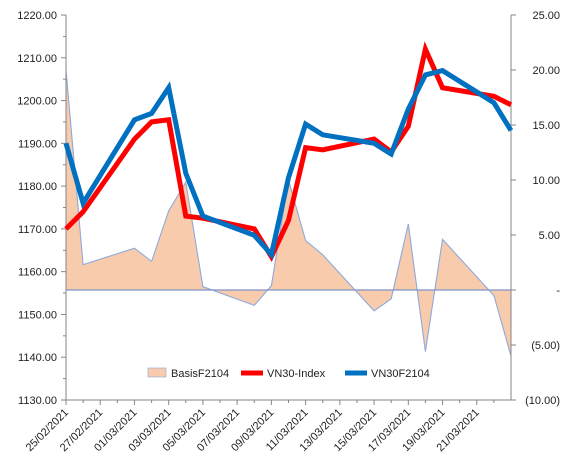 The width and height of the screenshot is (582, 475). Describe the element at coordinates (549, 236) in the screenshot. I see `right-y-tick-label: 5.00` at that location.